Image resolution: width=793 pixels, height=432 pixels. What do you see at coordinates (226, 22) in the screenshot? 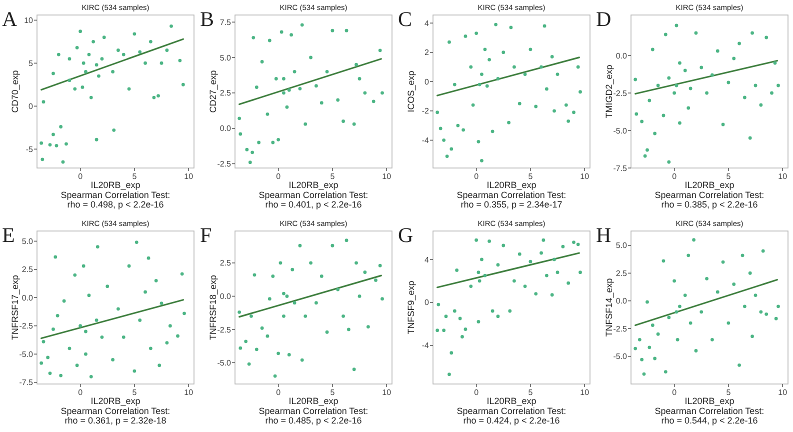
I see `y-tick-label: 7.5` at bounding box center [226, 22].